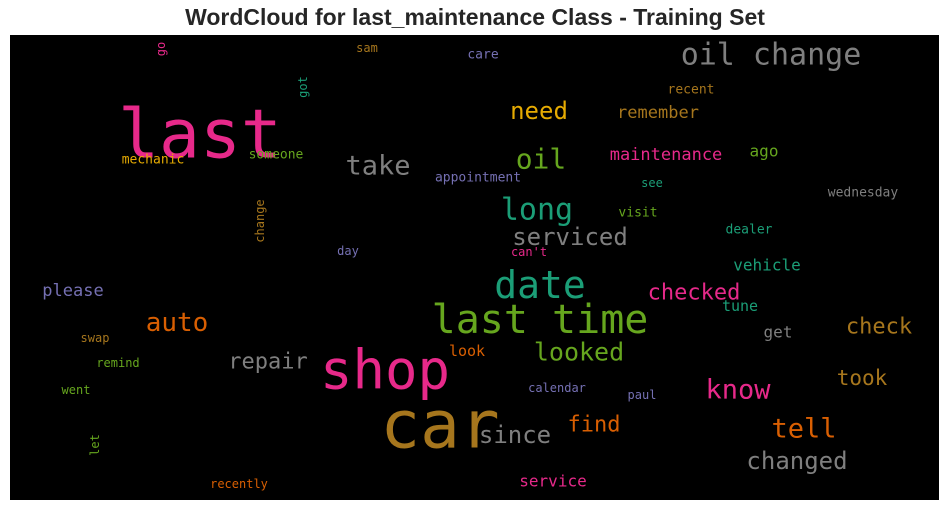 This screenshot has height=511, width=950. What do you see at coordinates (95, 445) in the screenshot?
I see `word-let: let` at bounding box center [95, 445].